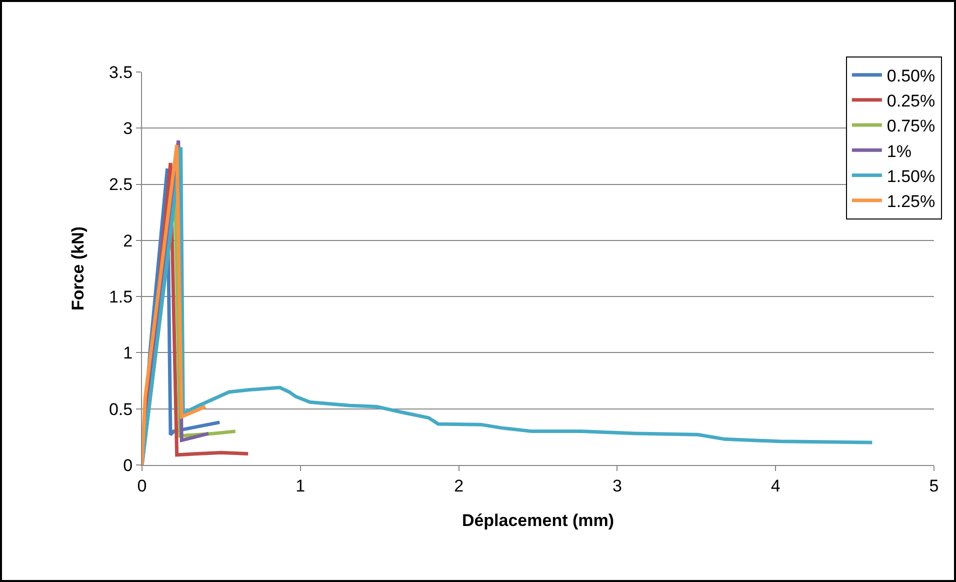  What do you see at coordinates (899, 151) in the screenshot?
I see `legend-label: 1%` at bounding box center [899, 151].